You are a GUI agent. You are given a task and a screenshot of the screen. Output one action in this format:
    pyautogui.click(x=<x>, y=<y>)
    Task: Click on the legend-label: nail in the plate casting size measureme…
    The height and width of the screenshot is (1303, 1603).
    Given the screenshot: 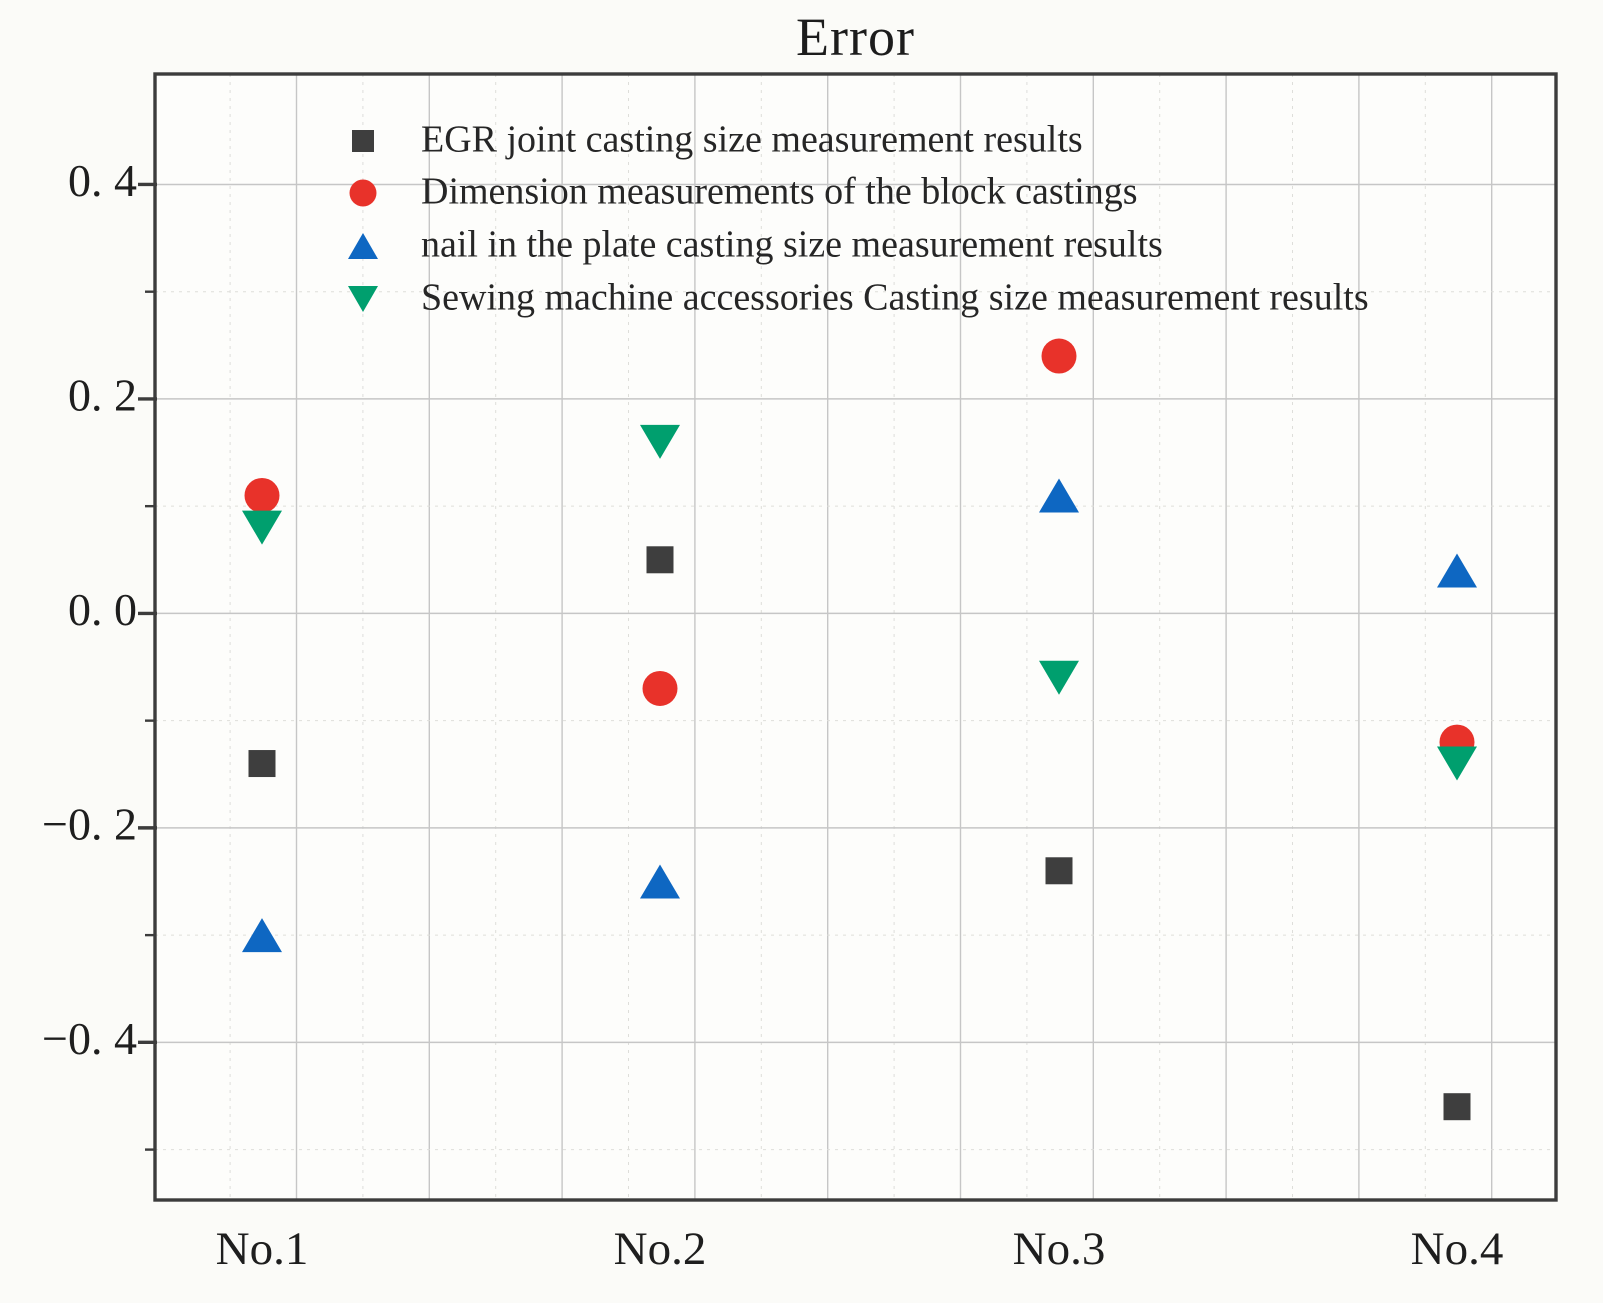 What is the action you would take?
    pyautogui.click(x=792, y=245)
    